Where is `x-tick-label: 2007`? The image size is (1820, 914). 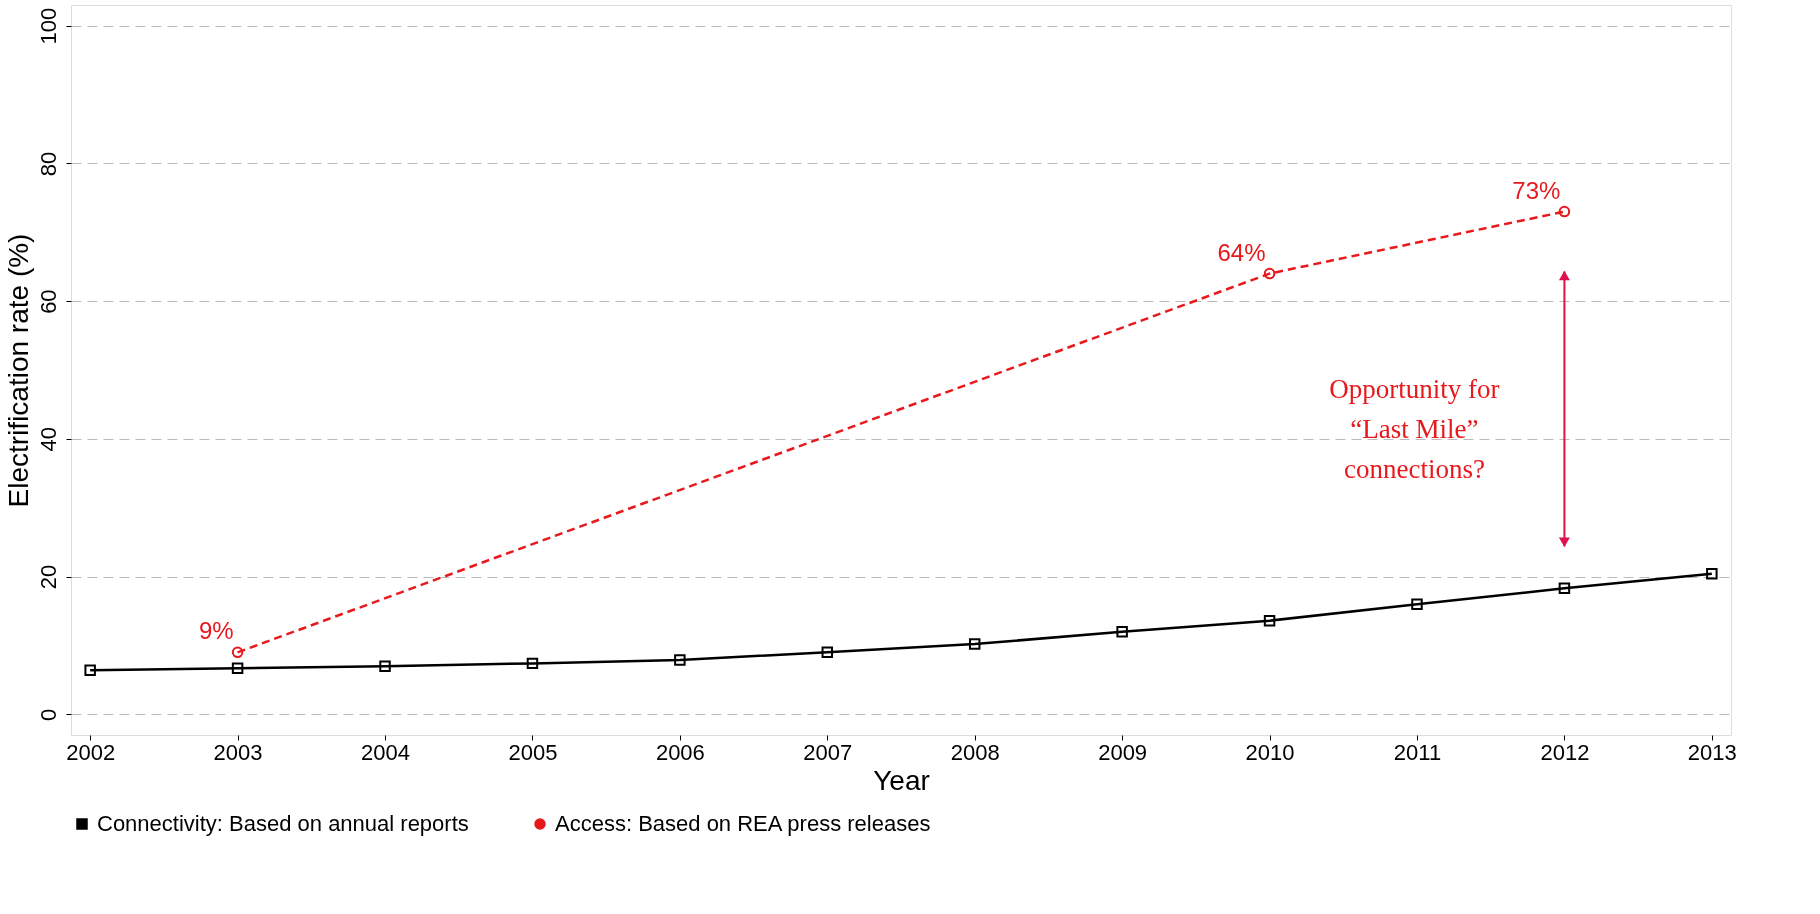
x-tick-label: 2007 is located at coordinates (828, 752).